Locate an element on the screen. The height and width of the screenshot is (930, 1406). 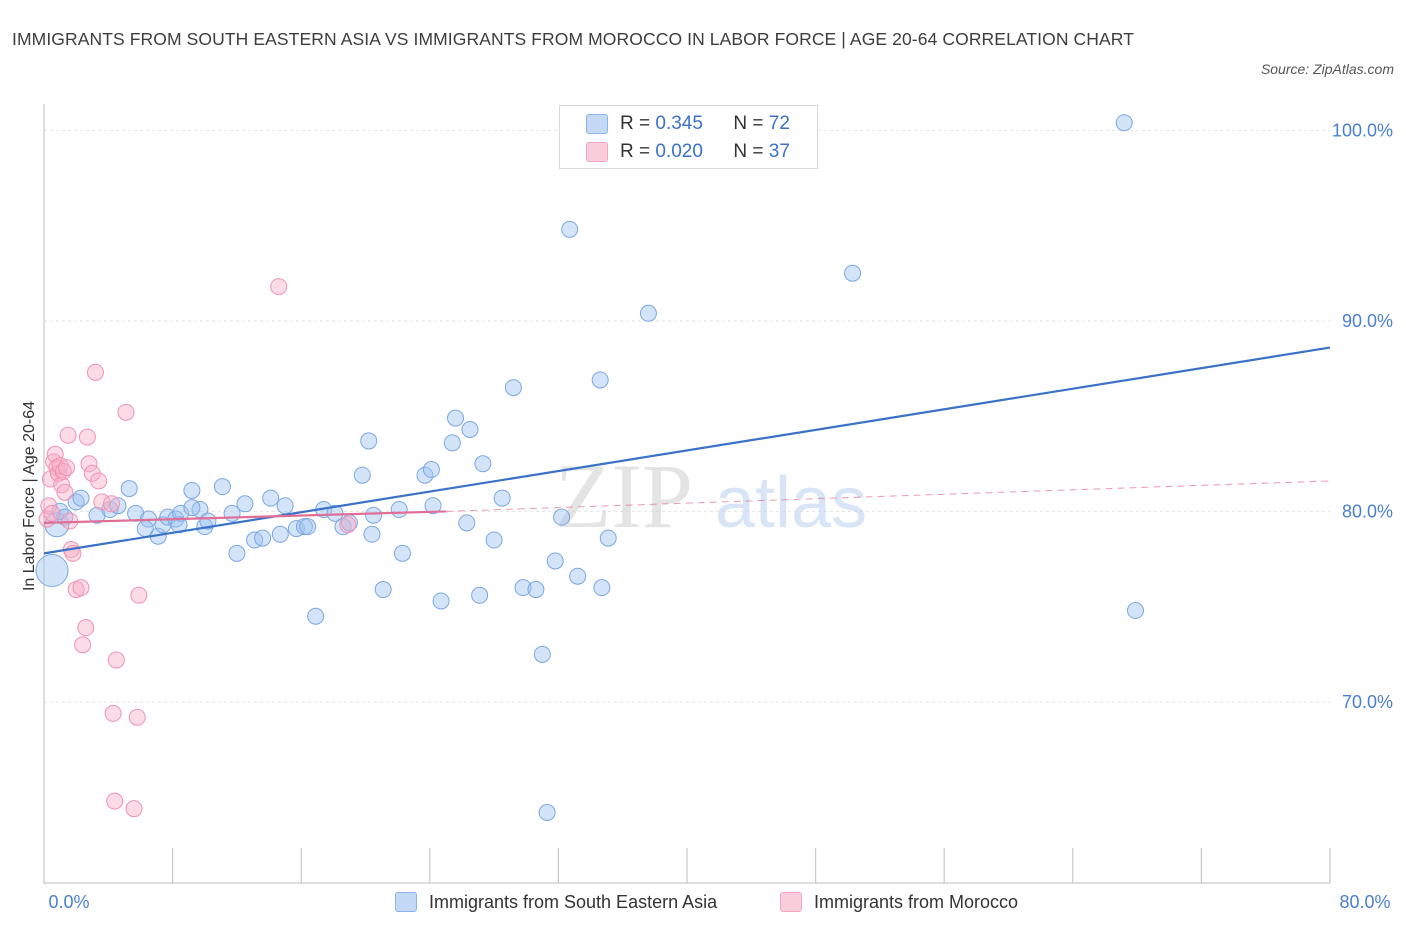
y-tick-labels: 100.0% 90.0% 80.0% 70.0% is located at coordinates (1362, 416).